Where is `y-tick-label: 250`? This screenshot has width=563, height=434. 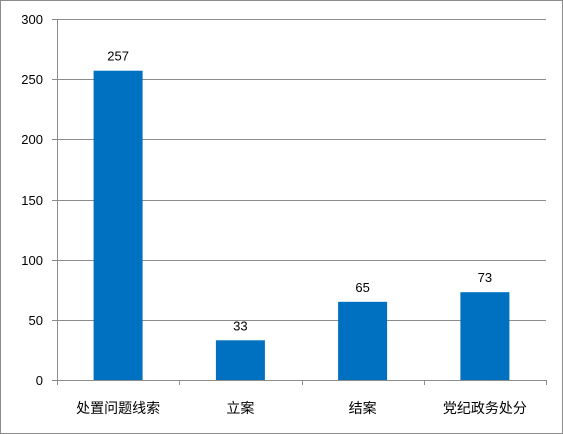 y-tick-label: 250 is located at coordinates (32, 79).